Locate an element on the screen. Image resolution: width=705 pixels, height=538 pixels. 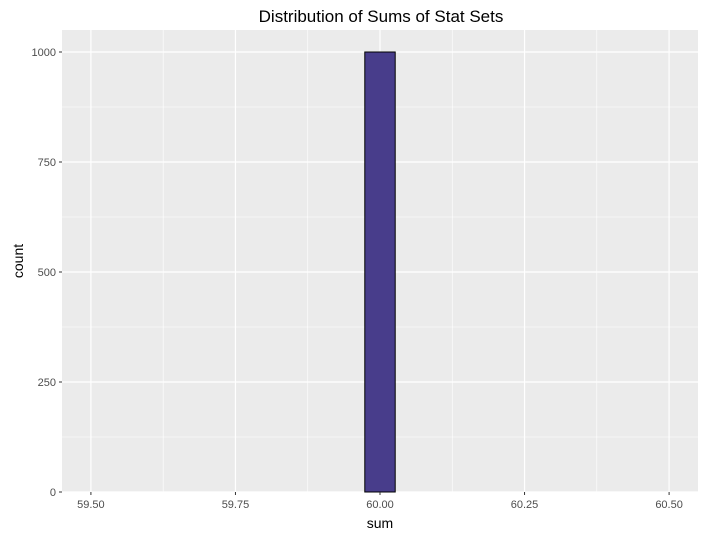
x-tick-label: 59.50 is located at coordinates (91, 505).